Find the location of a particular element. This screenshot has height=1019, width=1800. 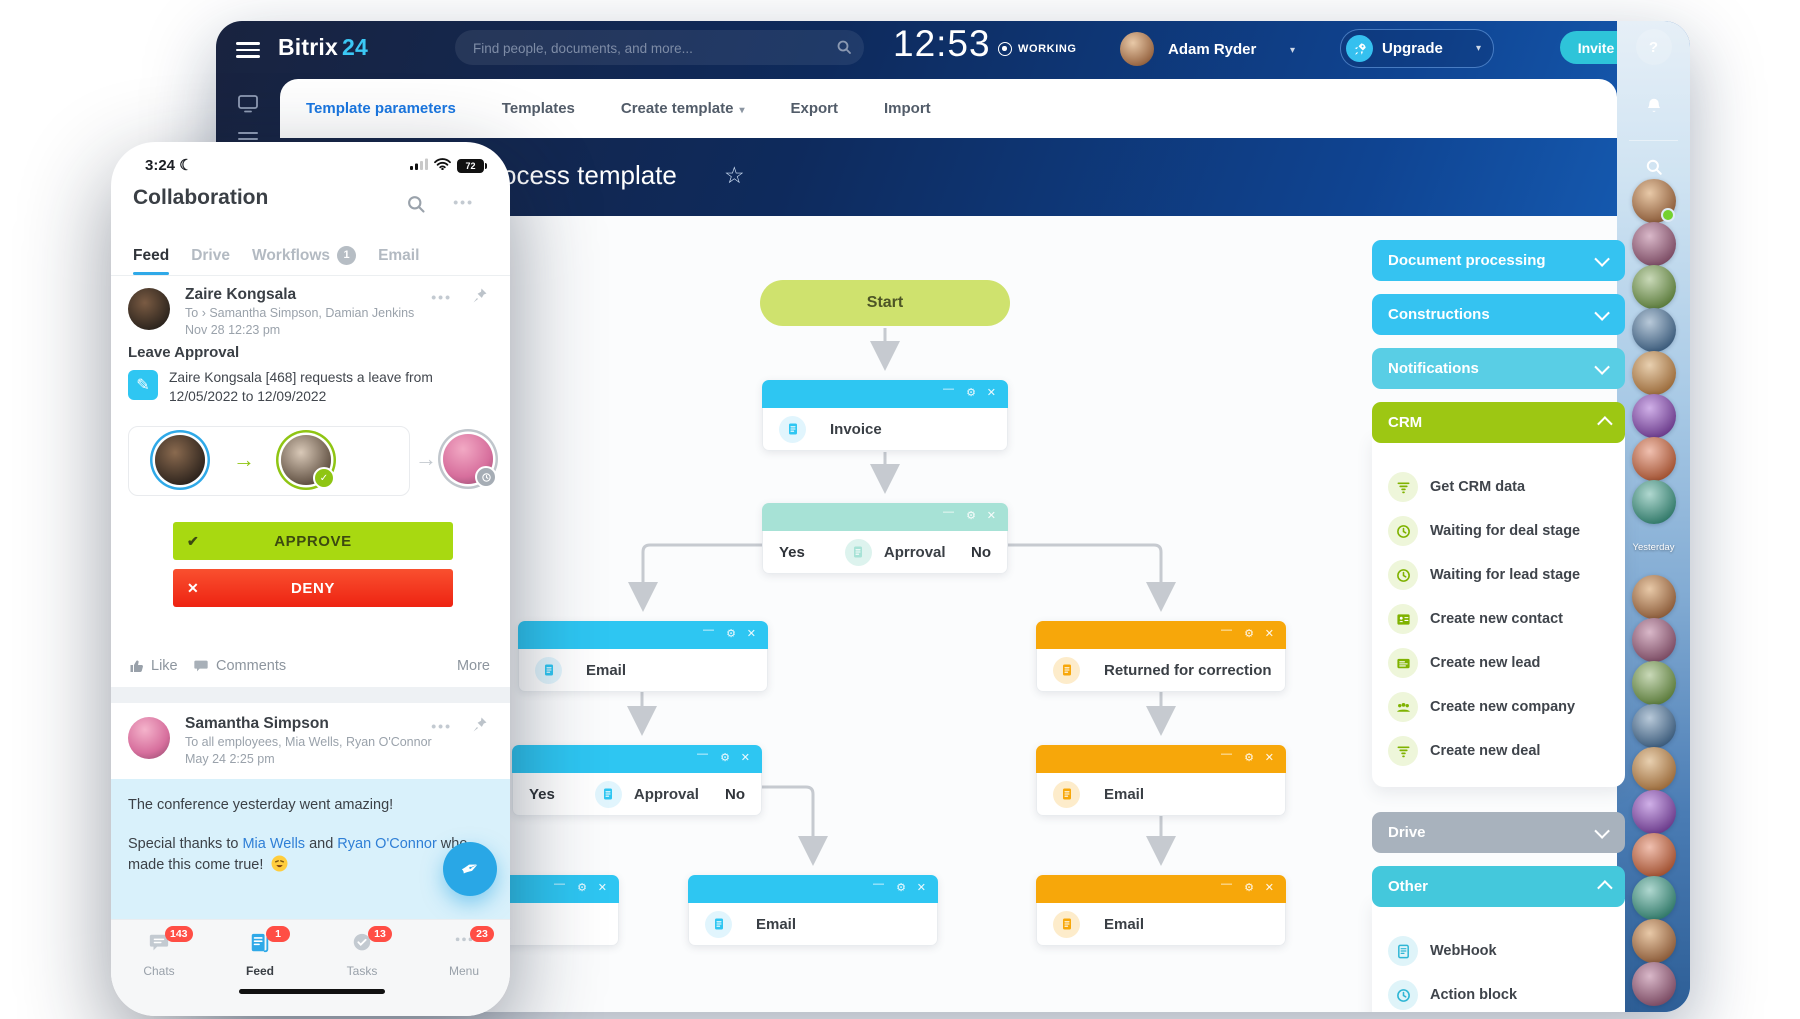

compose-fab-button: ✒ is located at coordinates (470, 869).